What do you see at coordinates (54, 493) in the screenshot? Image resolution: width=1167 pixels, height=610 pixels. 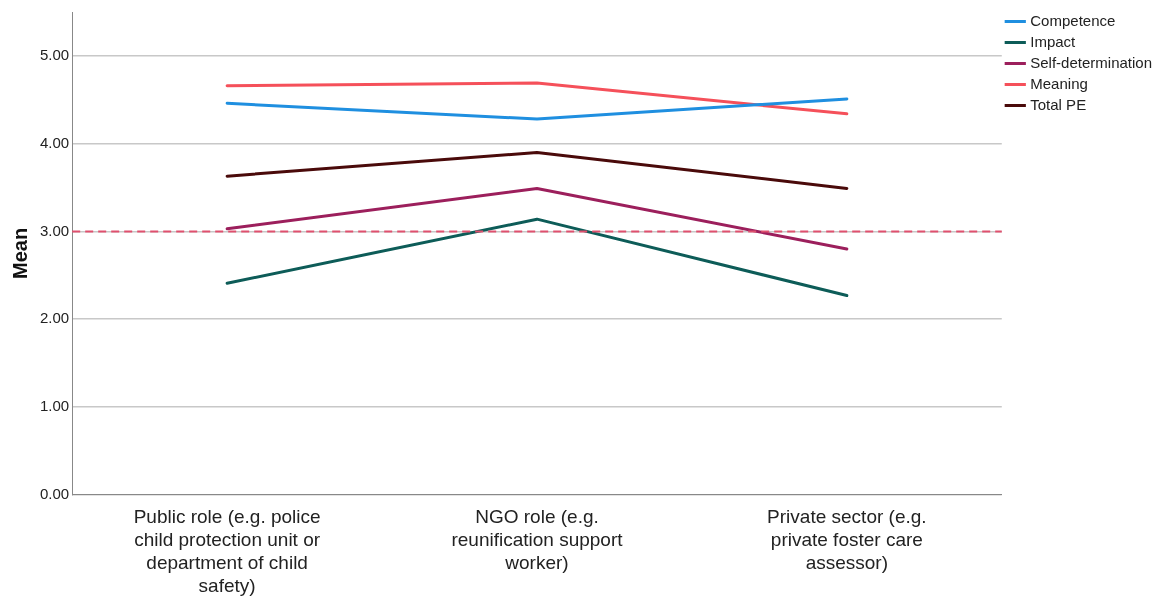 I see `y-tick-label: 0.00` at bounding box center [54, 493].